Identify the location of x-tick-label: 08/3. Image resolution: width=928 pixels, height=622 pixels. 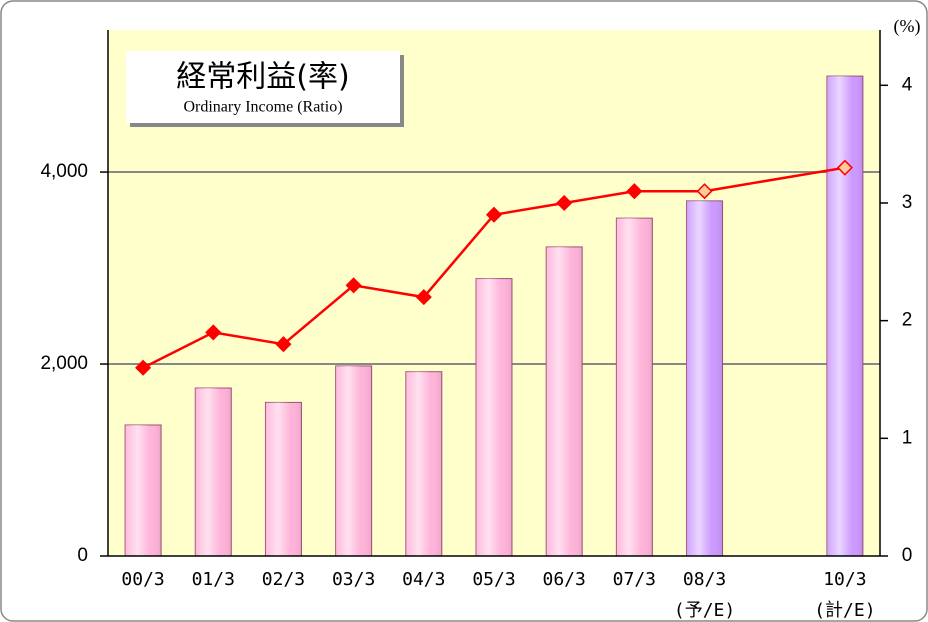
(704, 579).